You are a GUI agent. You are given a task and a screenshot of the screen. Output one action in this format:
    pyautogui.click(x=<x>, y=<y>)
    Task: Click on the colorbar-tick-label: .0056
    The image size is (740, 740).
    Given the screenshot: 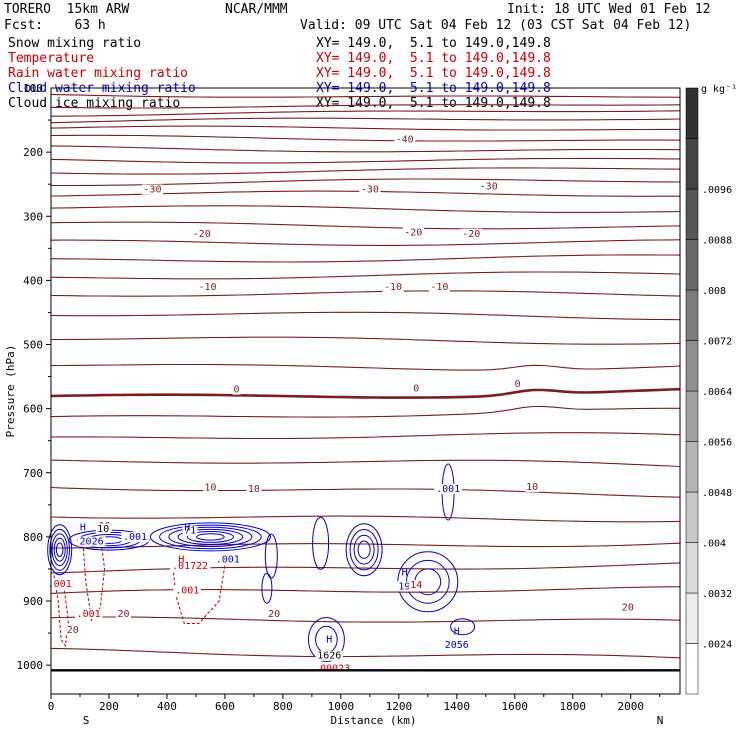 What is the action you would take?
    pyautogui.click(x=717, y=443)
    